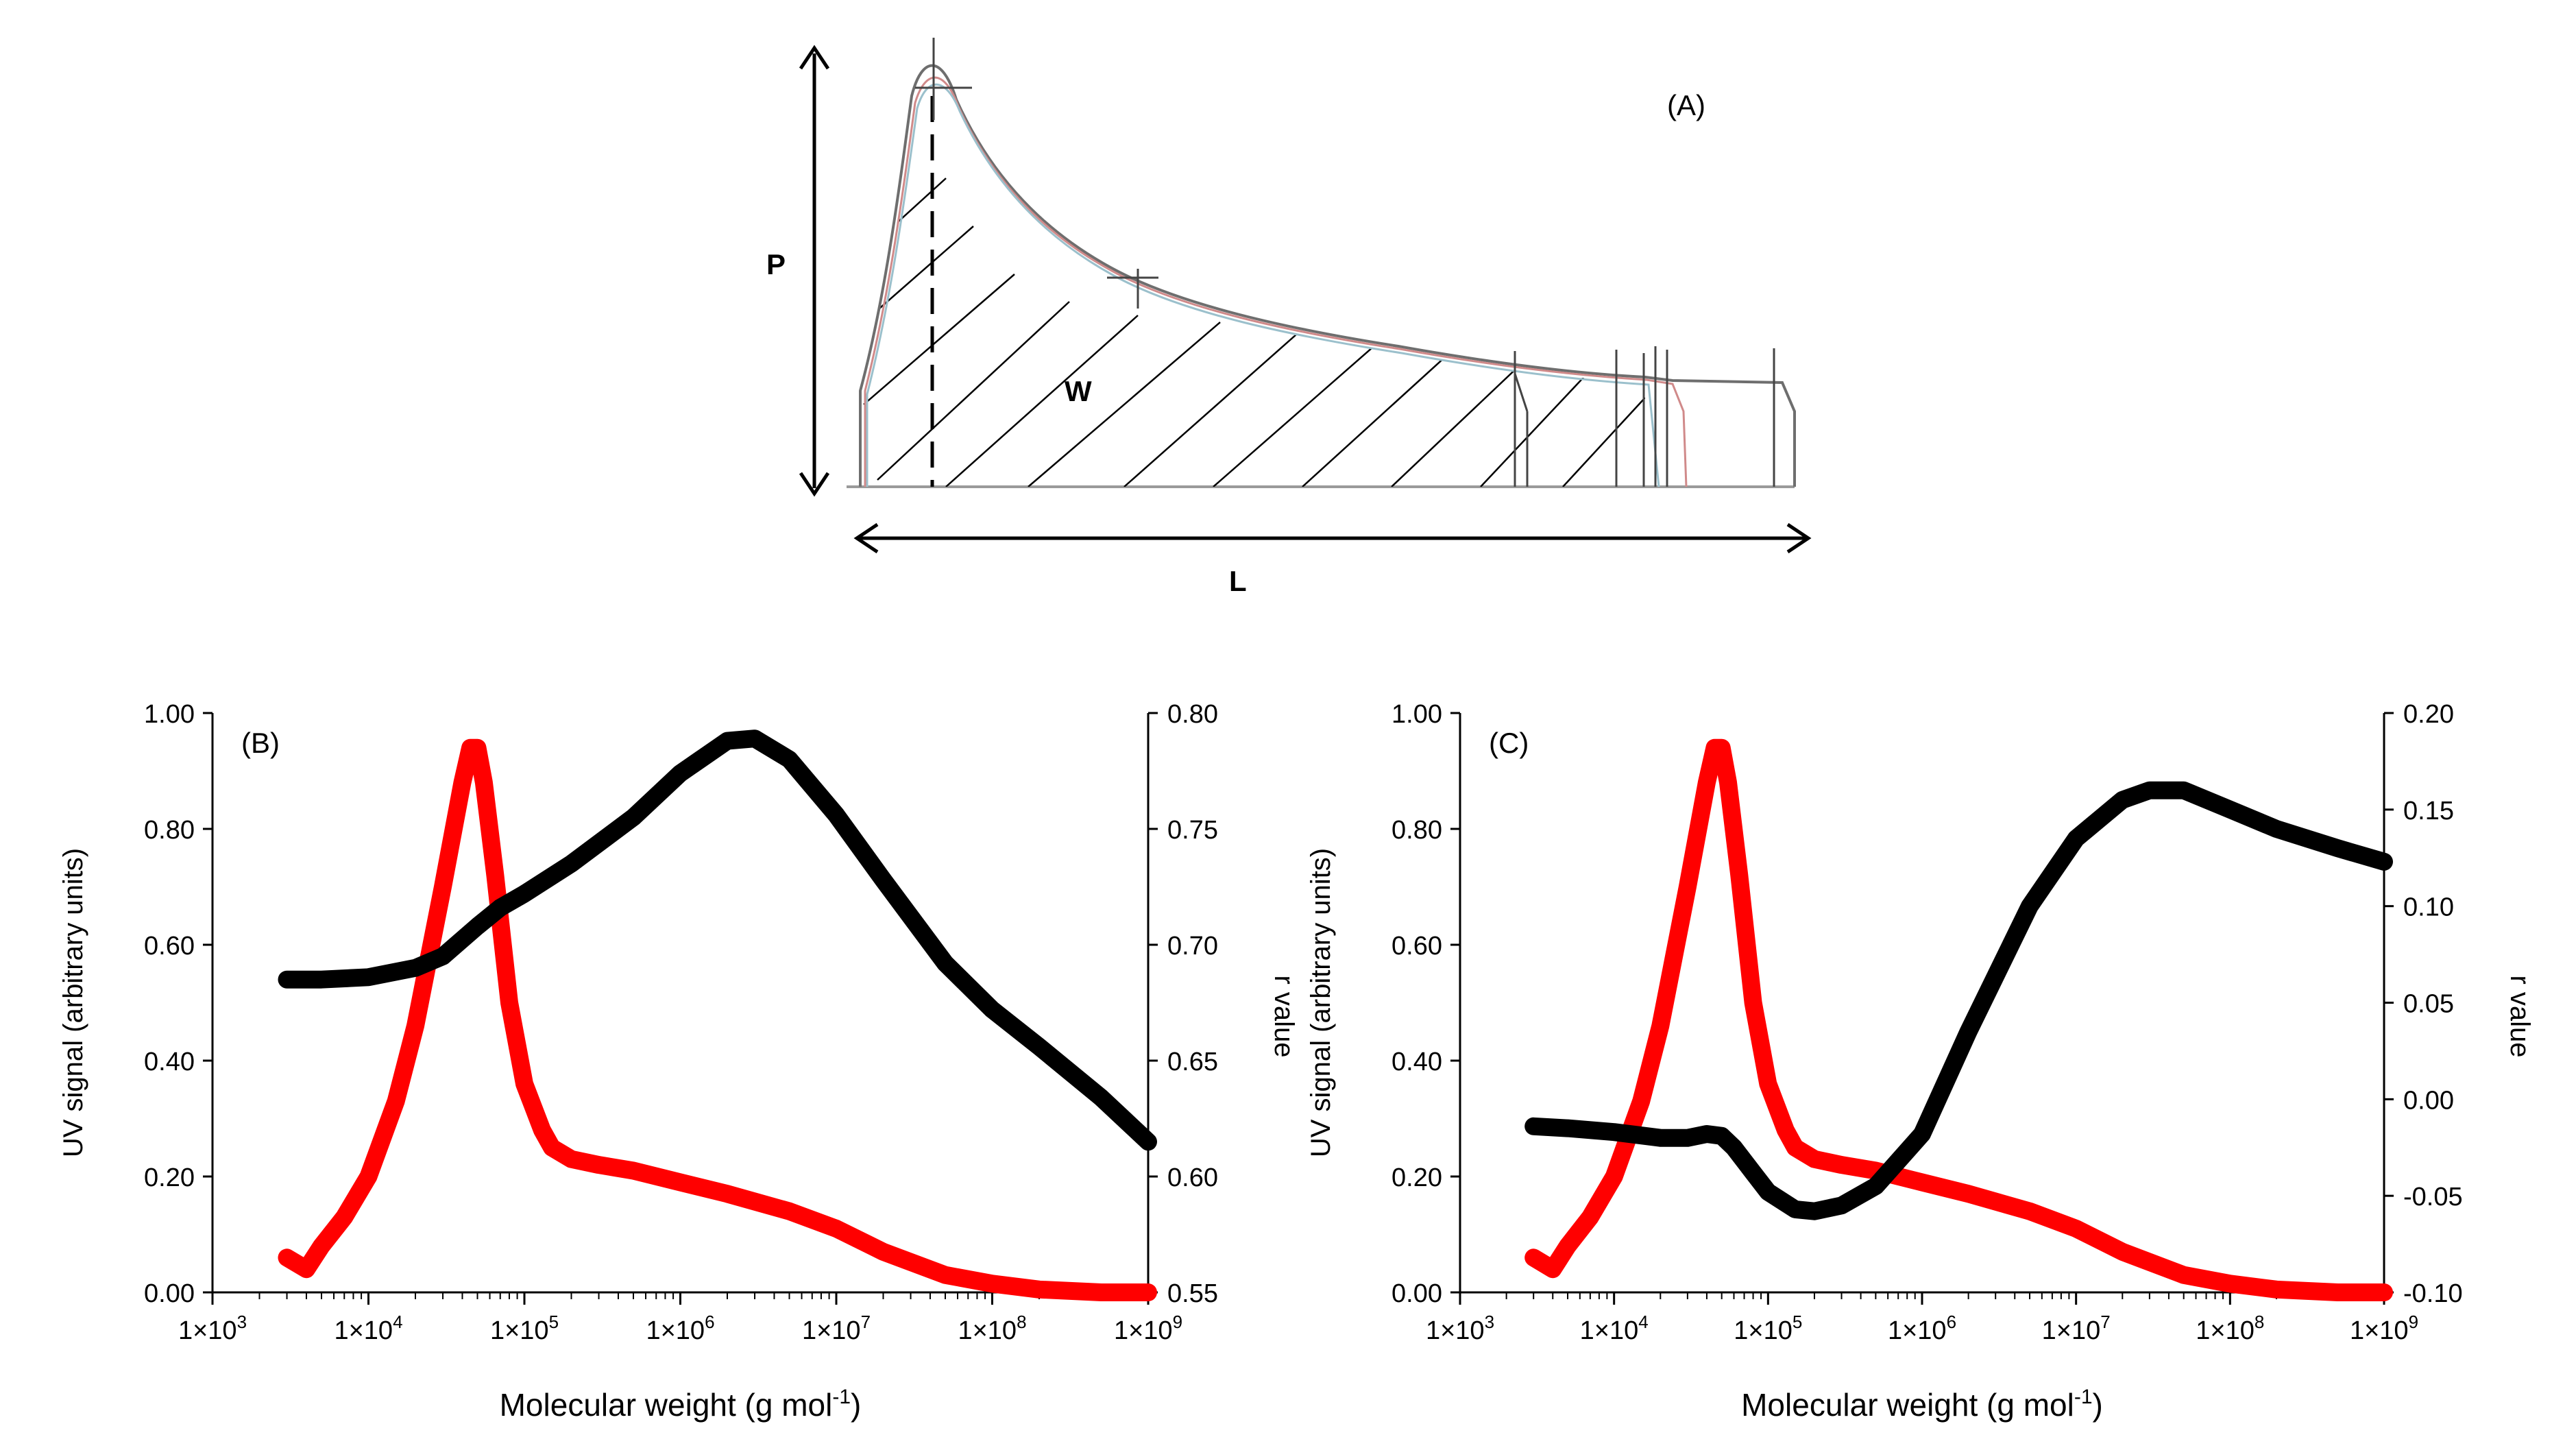  What do you see at coordinates (2433, 1293) in the screenshot?
I see `y-right-tick-label: -0.10` at bounding box center [2433, 1293].